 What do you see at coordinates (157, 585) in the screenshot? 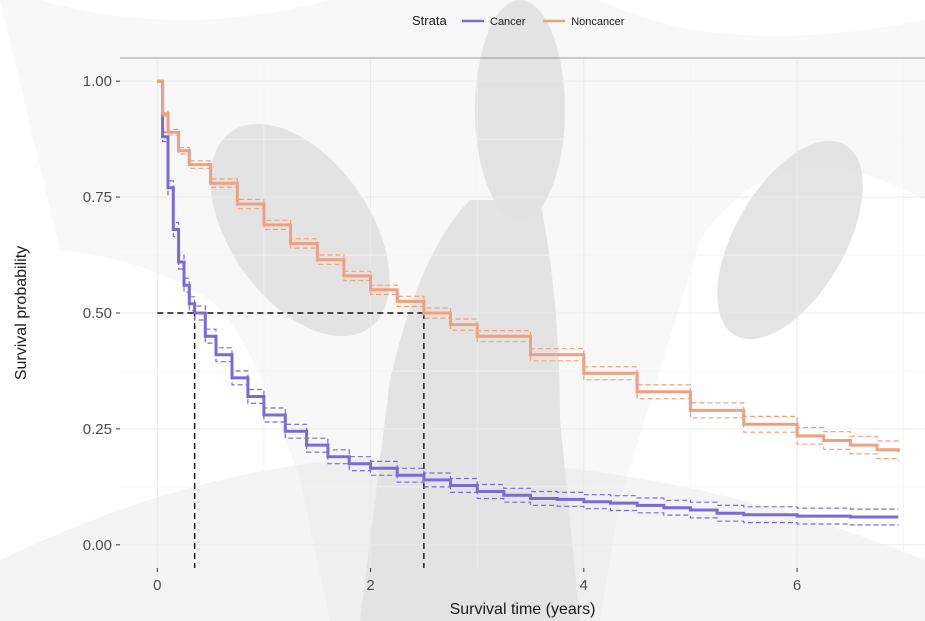
I see `x-tick-label: 0` at bounding box center [157, 585].